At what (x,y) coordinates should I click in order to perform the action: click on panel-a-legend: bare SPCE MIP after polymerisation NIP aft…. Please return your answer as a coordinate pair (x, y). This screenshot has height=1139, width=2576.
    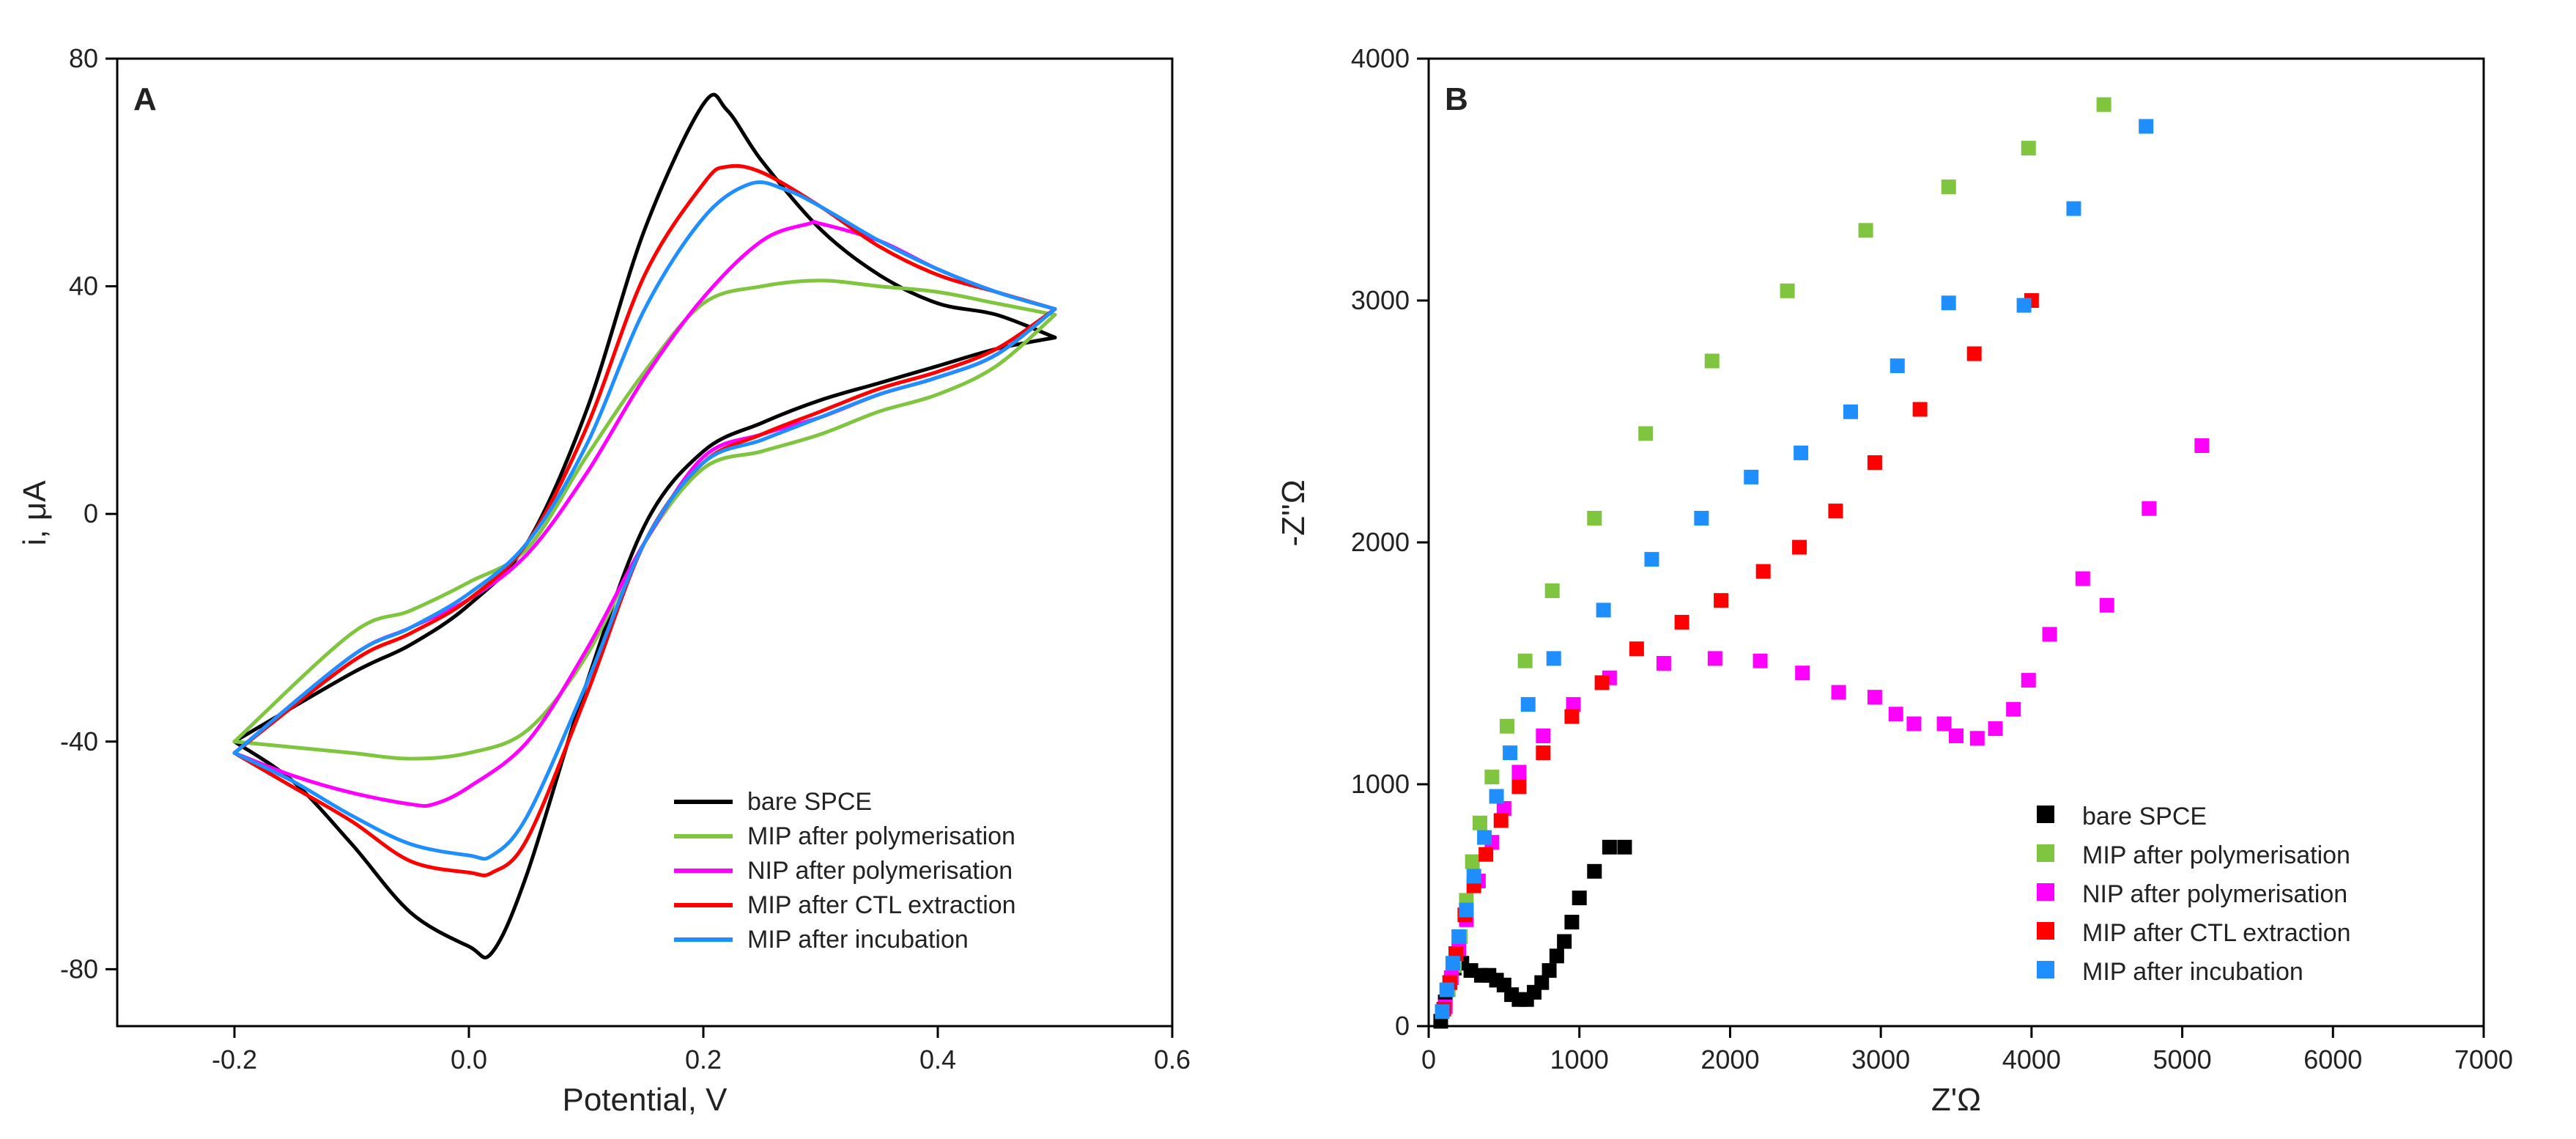
    Looking at the image, I should click on (845, 871).